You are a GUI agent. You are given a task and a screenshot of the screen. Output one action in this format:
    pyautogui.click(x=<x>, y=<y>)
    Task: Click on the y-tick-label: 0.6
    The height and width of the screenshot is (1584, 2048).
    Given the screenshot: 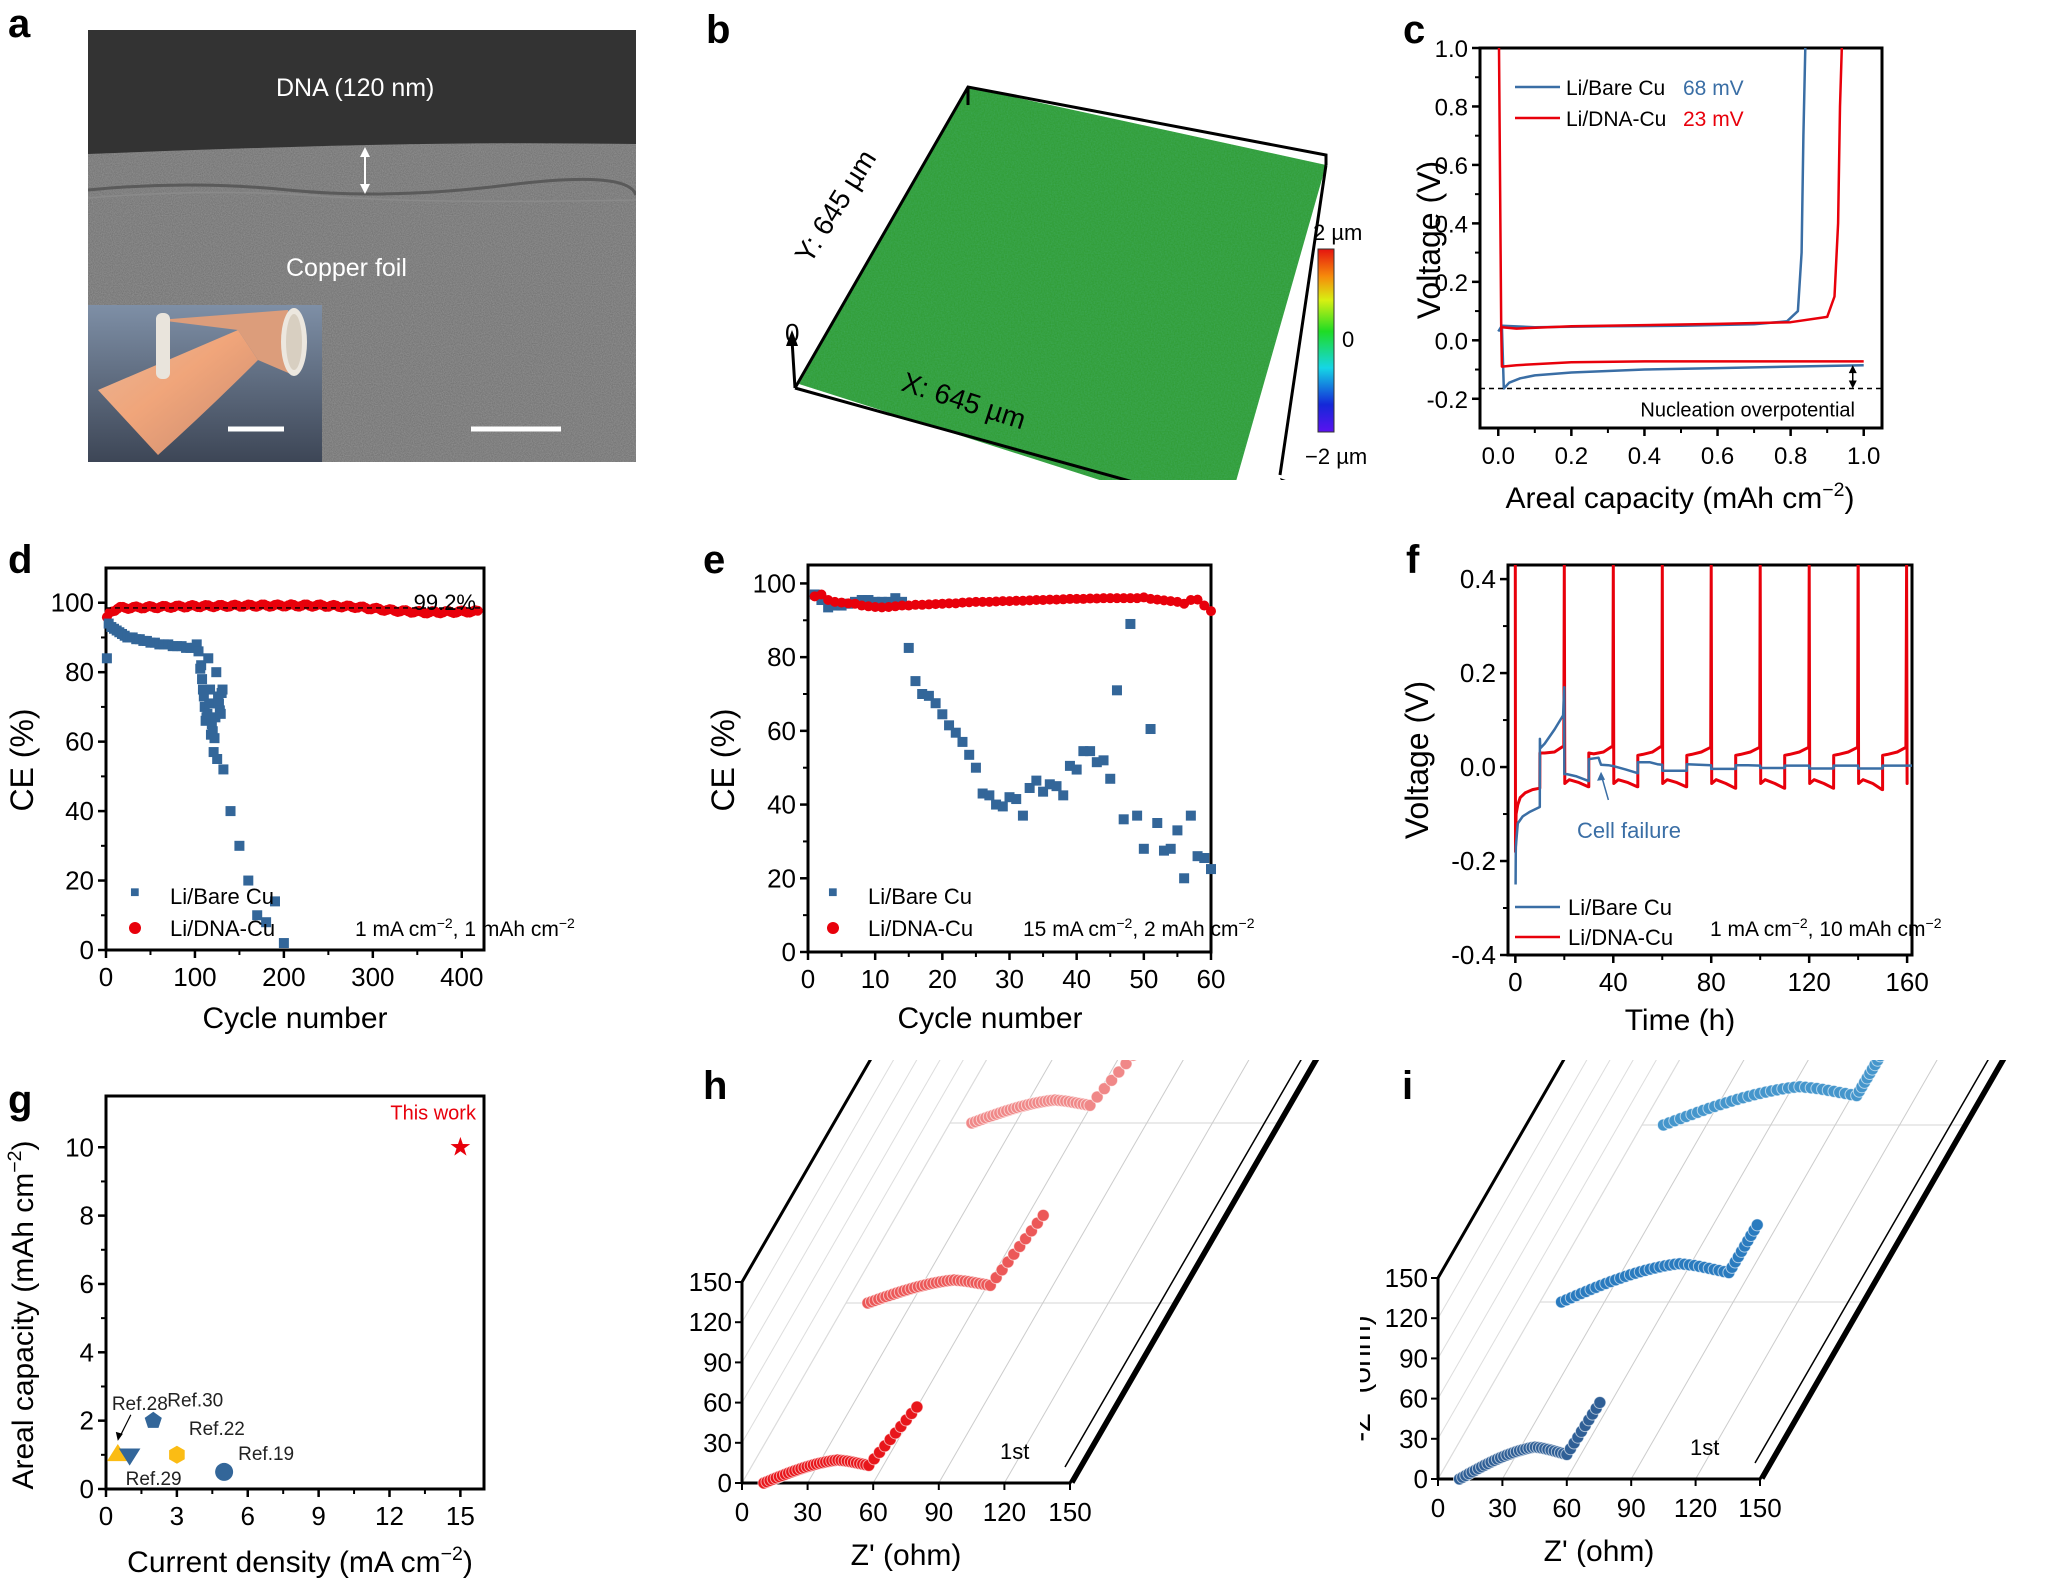 What is the action you would take?
    pyautogui.click(x=1451, y=166)
    